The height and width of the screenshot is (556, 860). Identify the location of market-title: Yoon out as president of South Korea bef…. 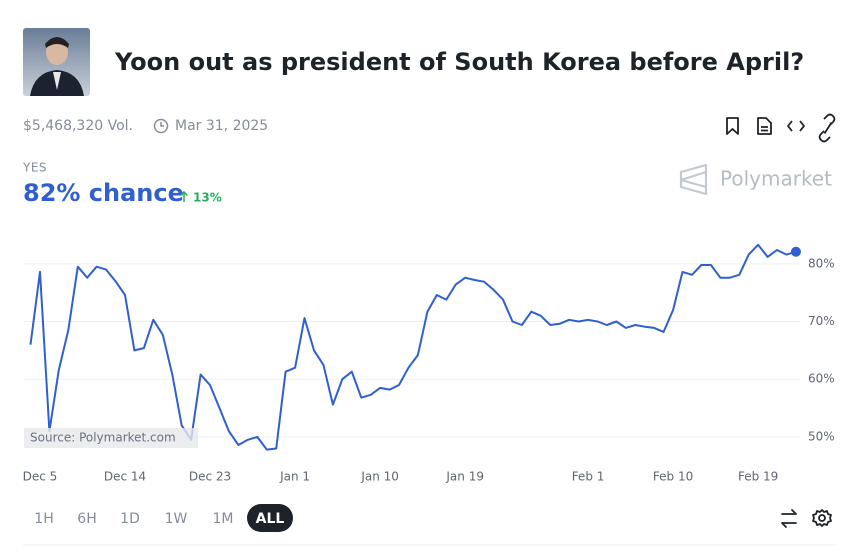
(459, 62).